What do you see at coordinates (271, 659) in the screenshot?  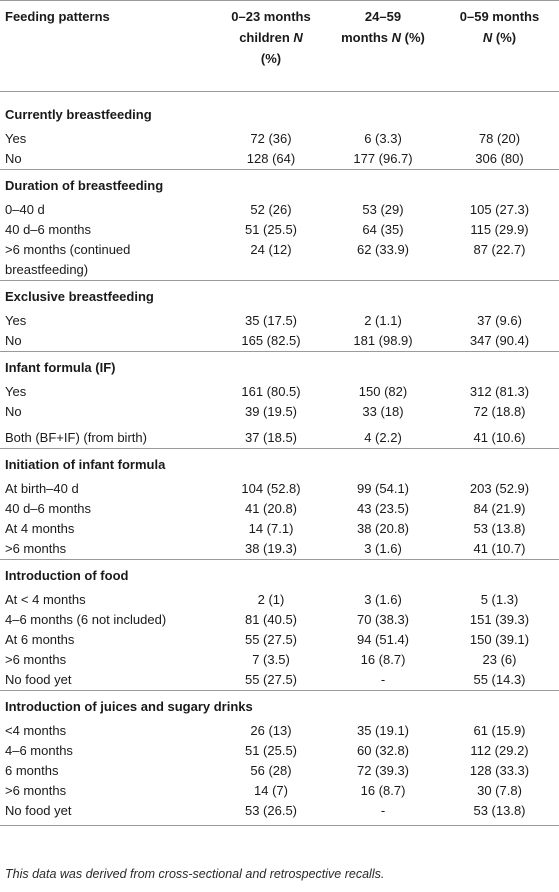 I see `cell-0-23-months: 7 (3.5)` at bounding box center [271, 659].